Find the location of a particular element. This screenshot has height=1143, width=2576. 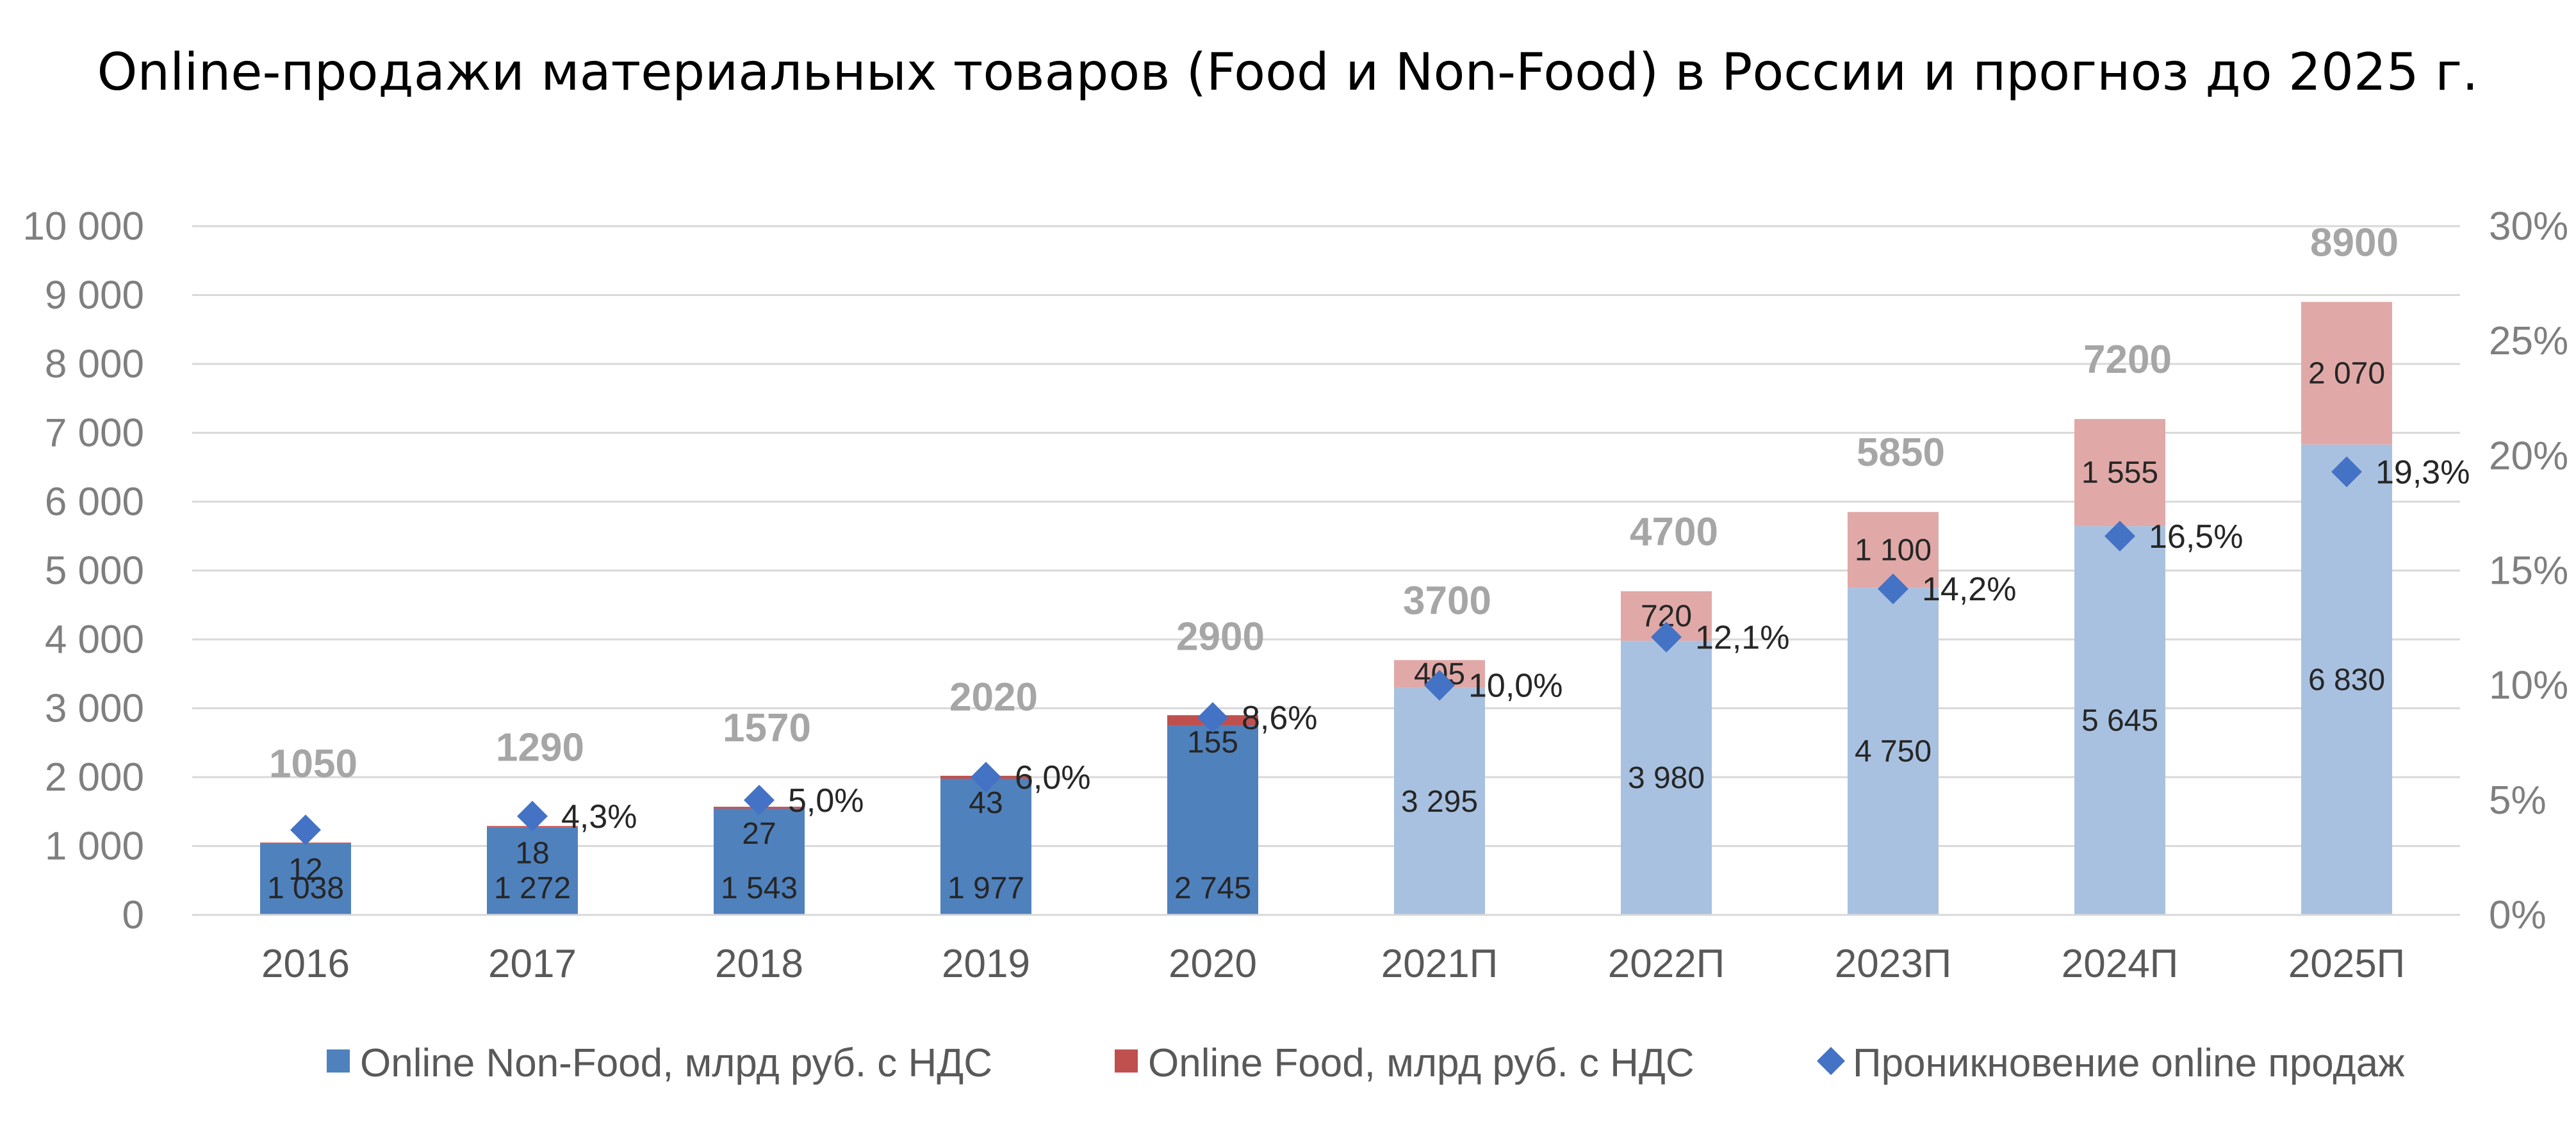

right-tick-label: 0% is located at coordinates (2518, 915).